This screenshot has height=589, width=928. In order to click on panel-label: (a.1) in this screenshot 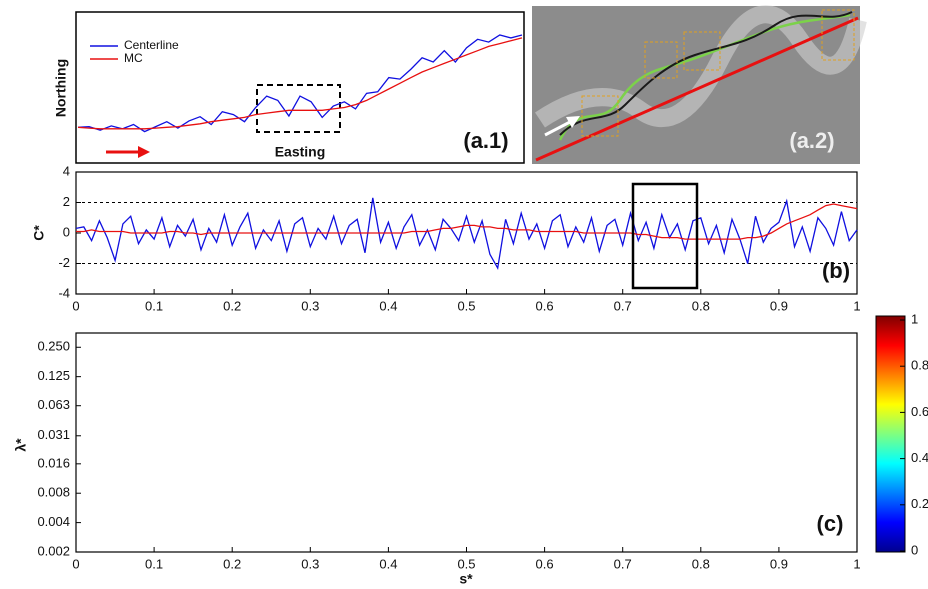, I will do `click(485, 140)`.